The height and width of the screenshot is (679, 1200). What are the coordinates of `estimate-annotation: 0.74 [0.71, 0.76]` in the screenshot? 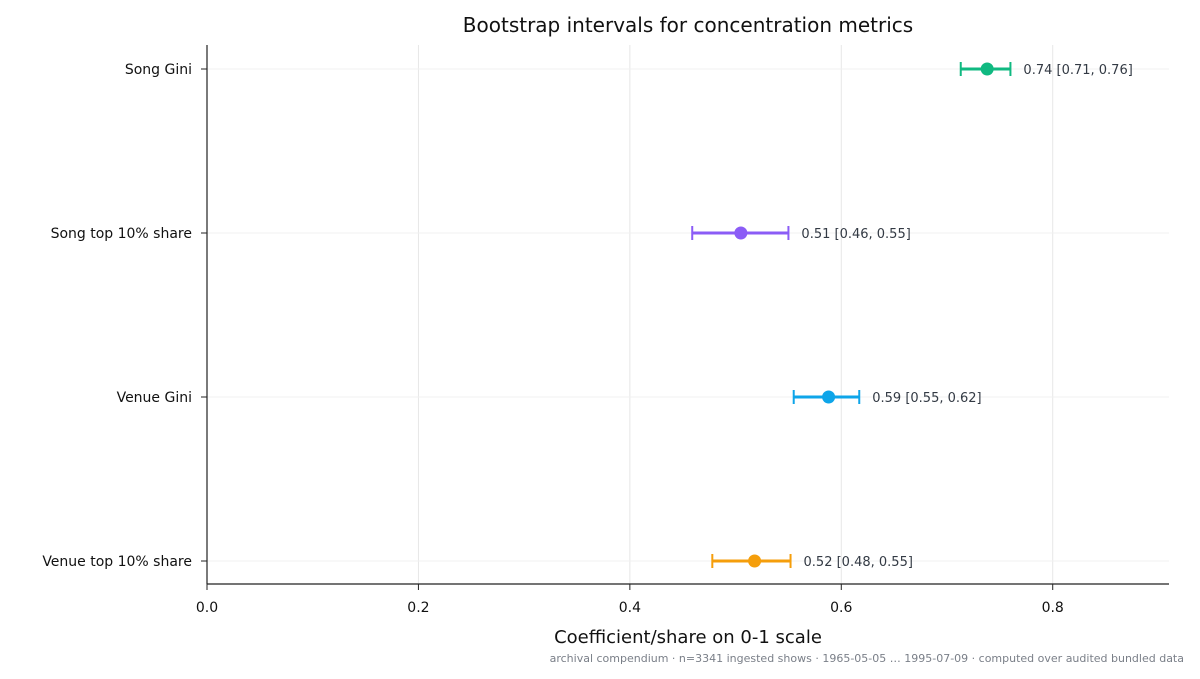 It's located at (1077, 70).